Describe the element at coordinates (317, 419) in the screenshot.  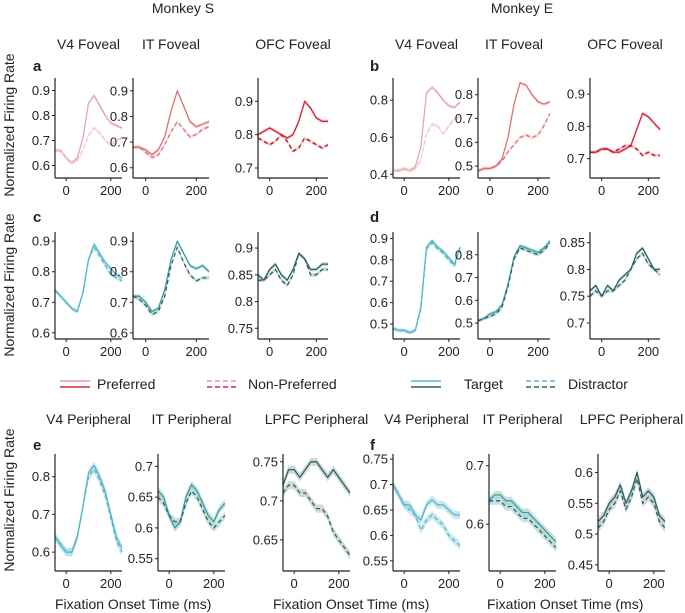
I see `panel-title: LPFC Peripheral` at that location.